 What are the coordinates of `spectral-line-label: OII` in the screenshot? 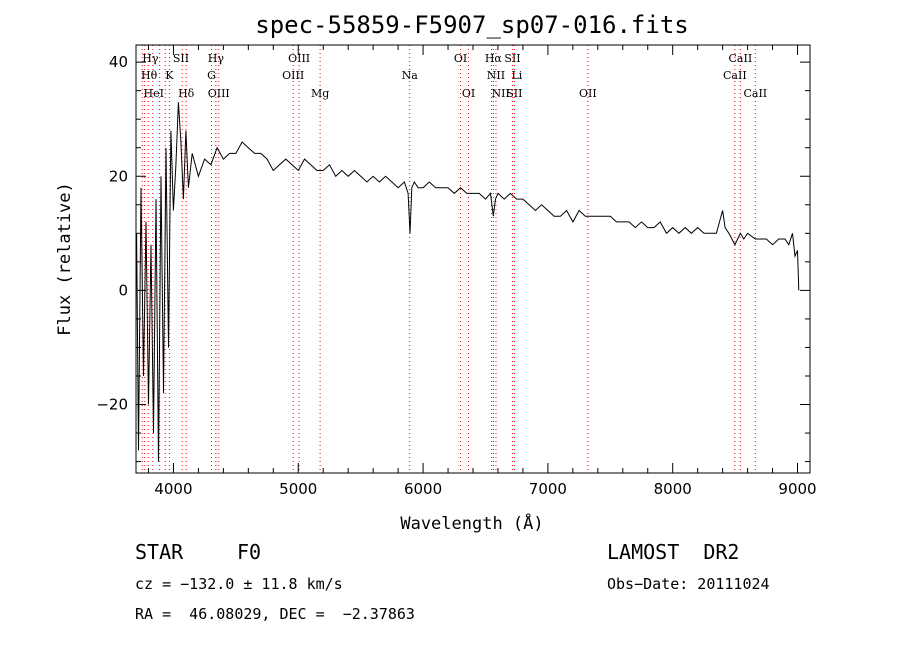 It's located at (588, 93).